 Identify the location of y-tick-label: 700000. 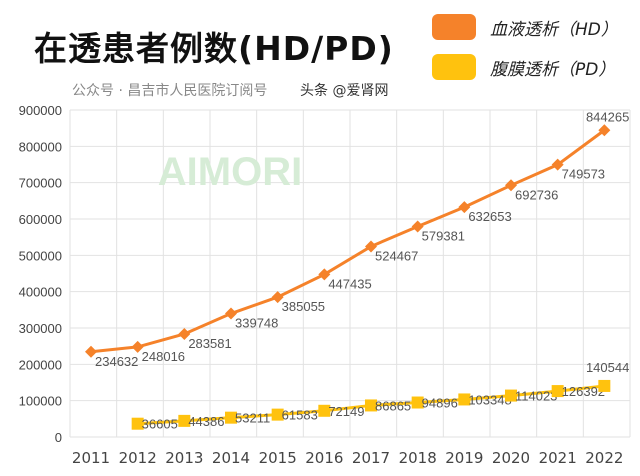
(40, 183).